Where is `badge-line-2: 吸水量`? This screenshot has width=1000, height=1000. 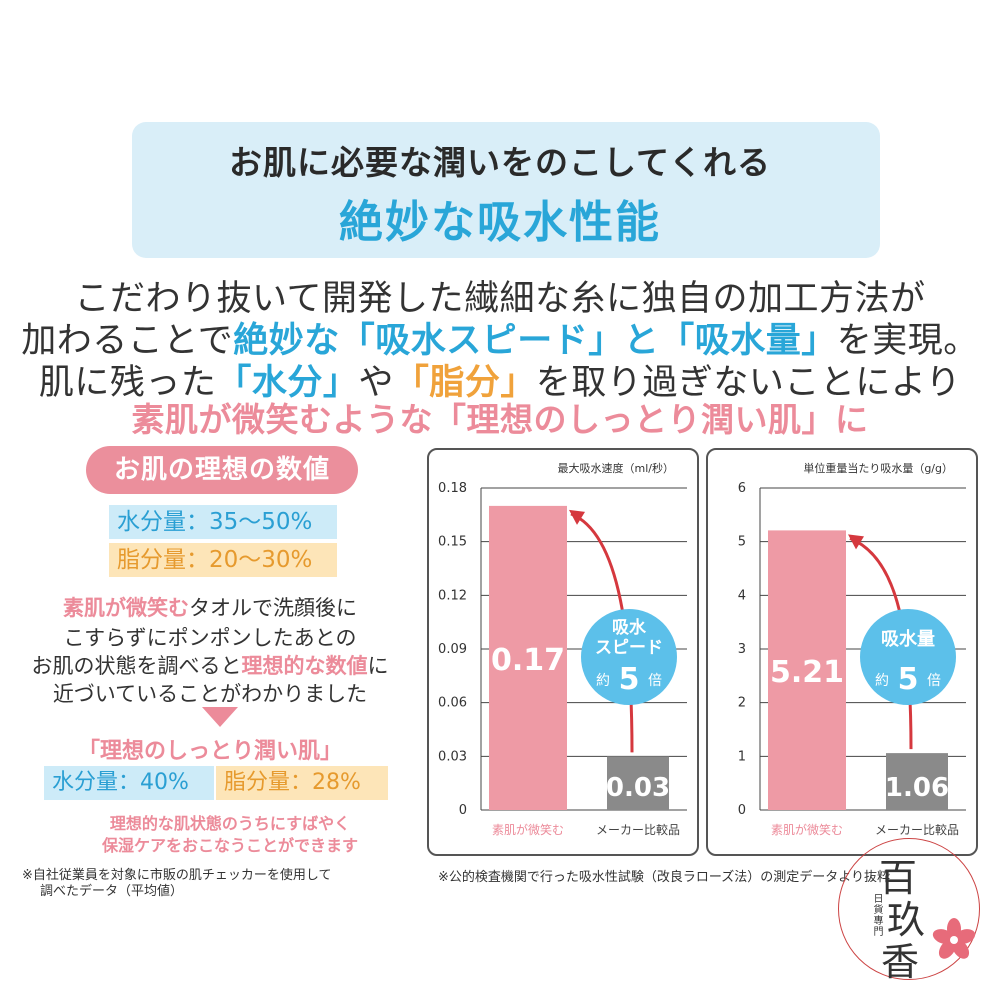 badge-line-2: 吸水量 is located at coordinates (908, 639).